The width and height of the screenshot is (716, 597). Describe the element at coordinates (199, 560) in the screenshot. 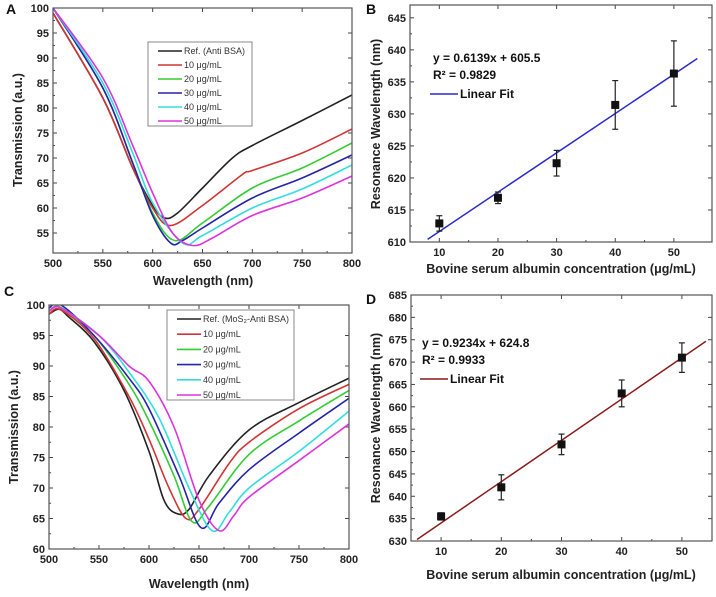

I see `x-tick-label: 650` at that location.